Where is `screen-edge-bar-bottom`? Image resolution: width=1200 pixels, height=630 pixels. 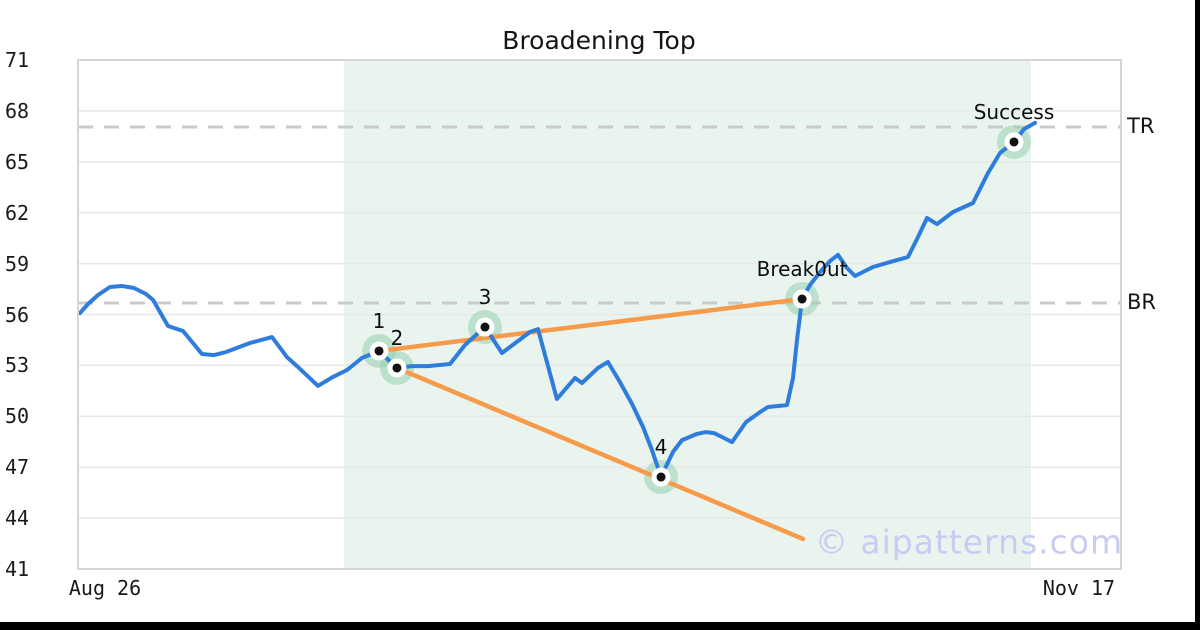
screen-edge-bar-bottom is located at coordinates (600, 626).